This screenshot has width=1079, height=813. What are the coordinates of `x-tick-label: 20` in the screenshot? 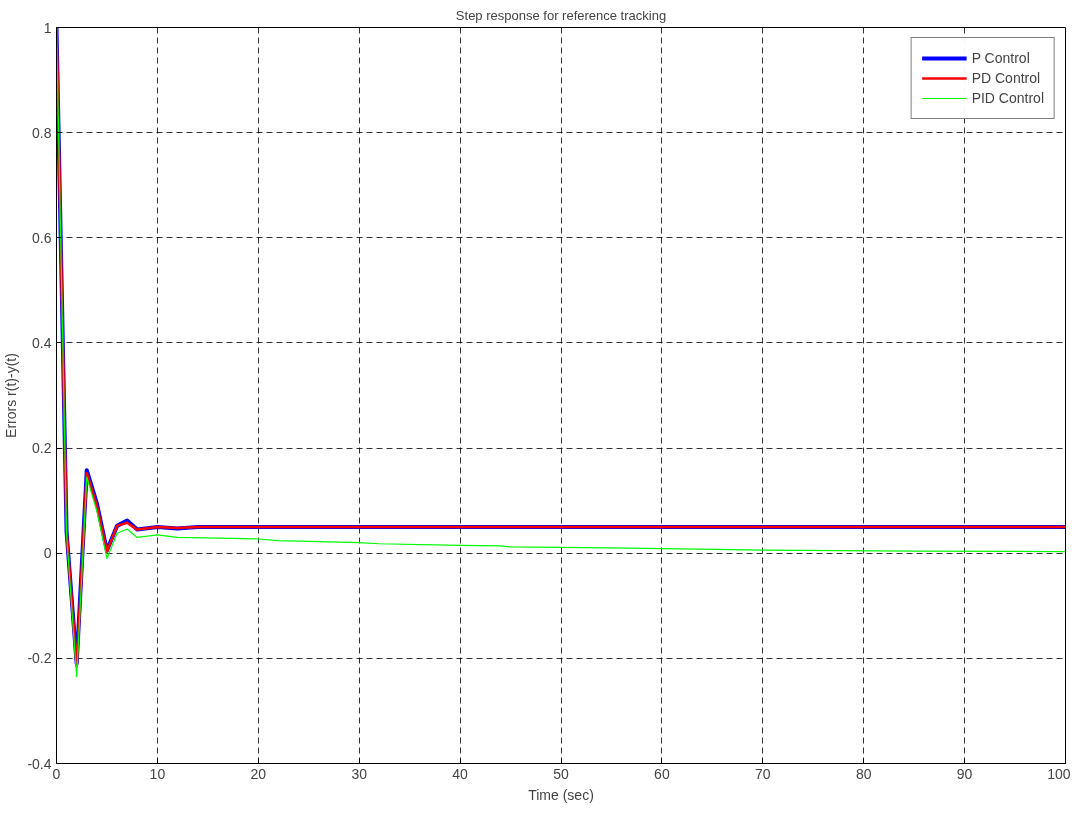 It's located at (258, 773).